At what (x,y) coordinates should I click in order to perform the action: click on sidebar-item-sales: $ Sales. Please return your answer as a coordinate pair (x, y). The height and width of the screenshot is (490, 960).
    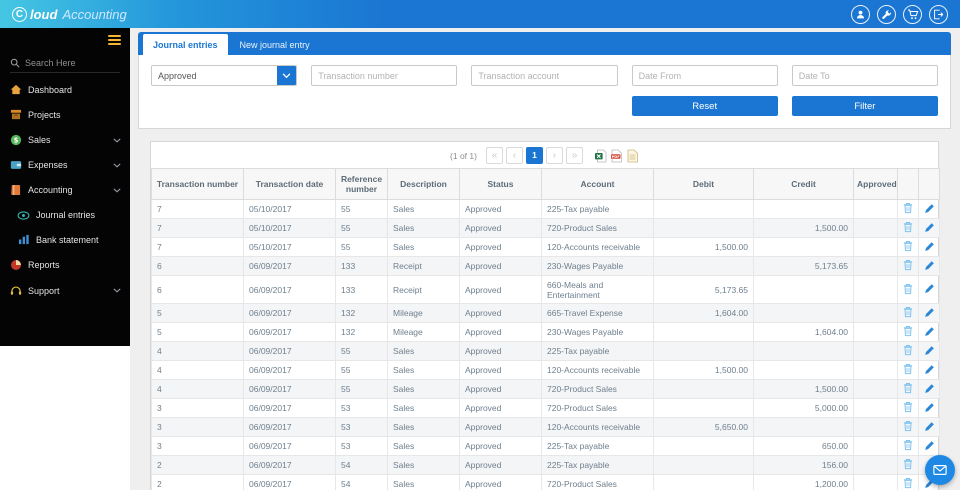
    Looking at the image, I should click on (65, 140).